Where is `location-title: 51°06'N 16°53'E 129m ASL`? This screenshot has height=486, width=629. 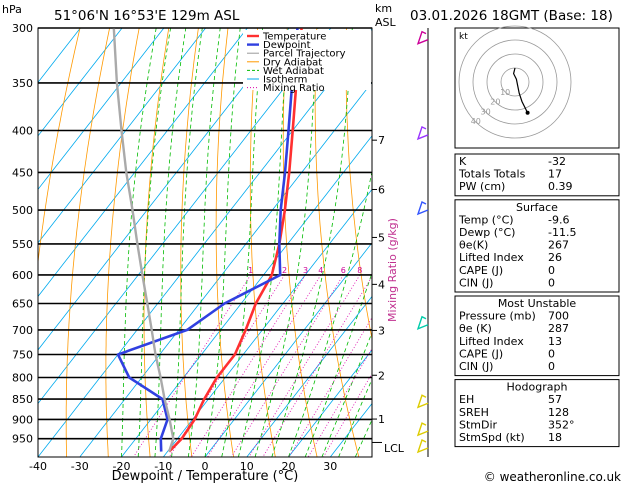
location-title: 51°06'N 16°53'E 129m ASL is located at coordinates (147, 16).